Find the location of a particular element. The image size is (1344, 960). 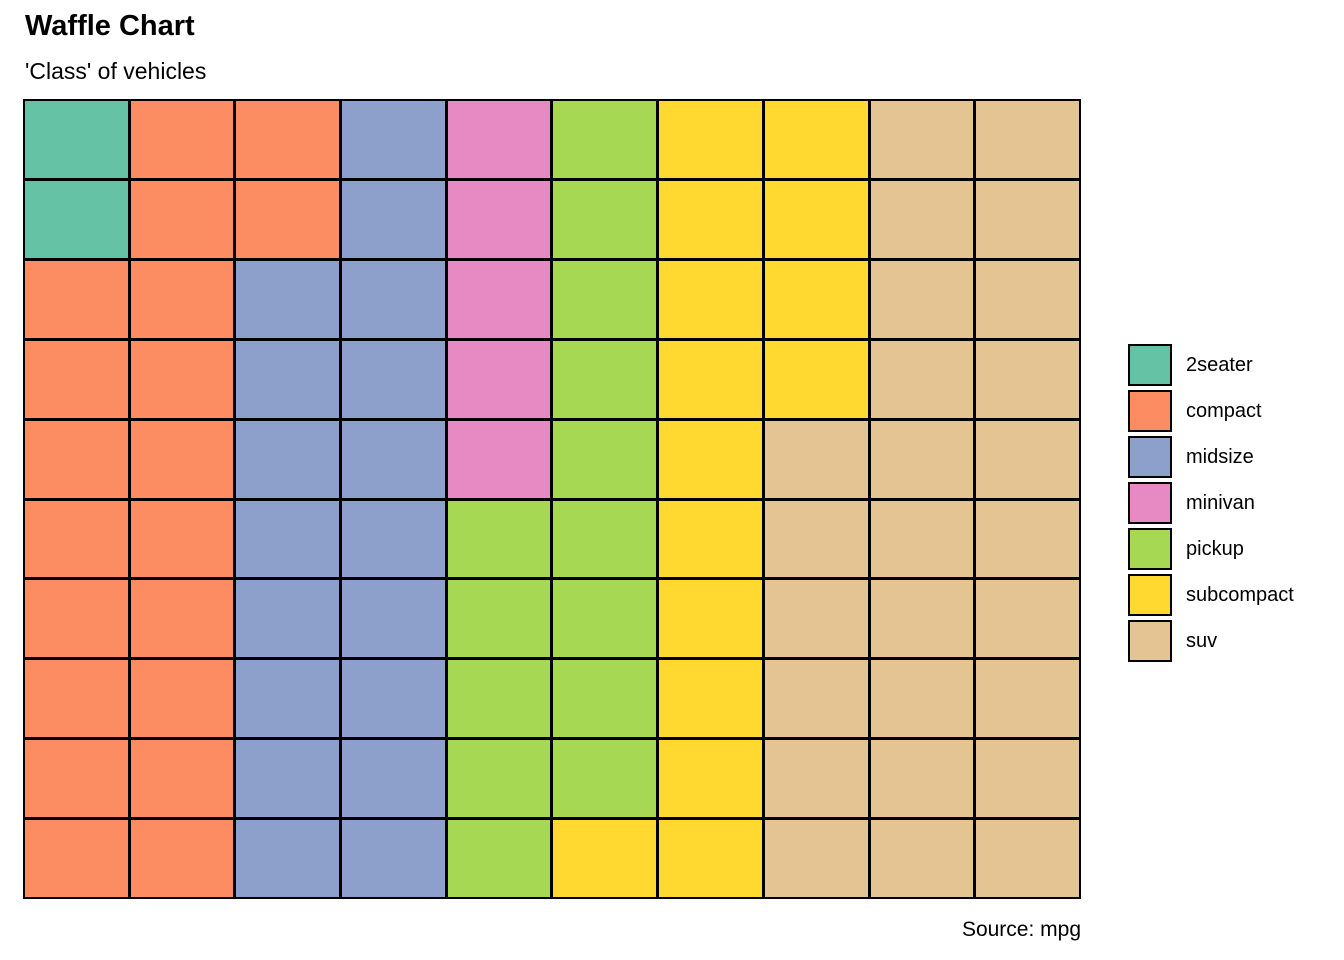

legend-item-subcompact: subcompact is located at coordinates (1211, 595).